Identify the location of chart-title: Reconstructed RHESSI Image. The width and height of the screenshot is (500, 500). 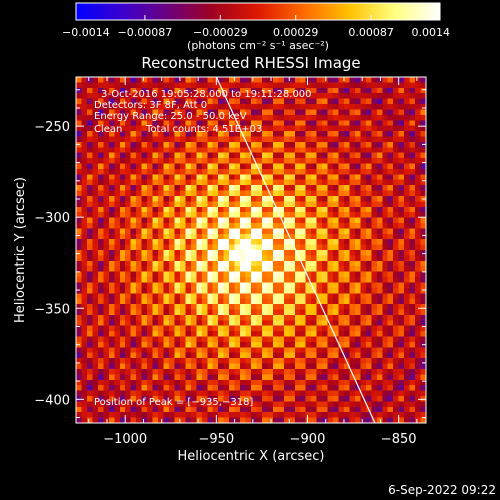
(250, 63).